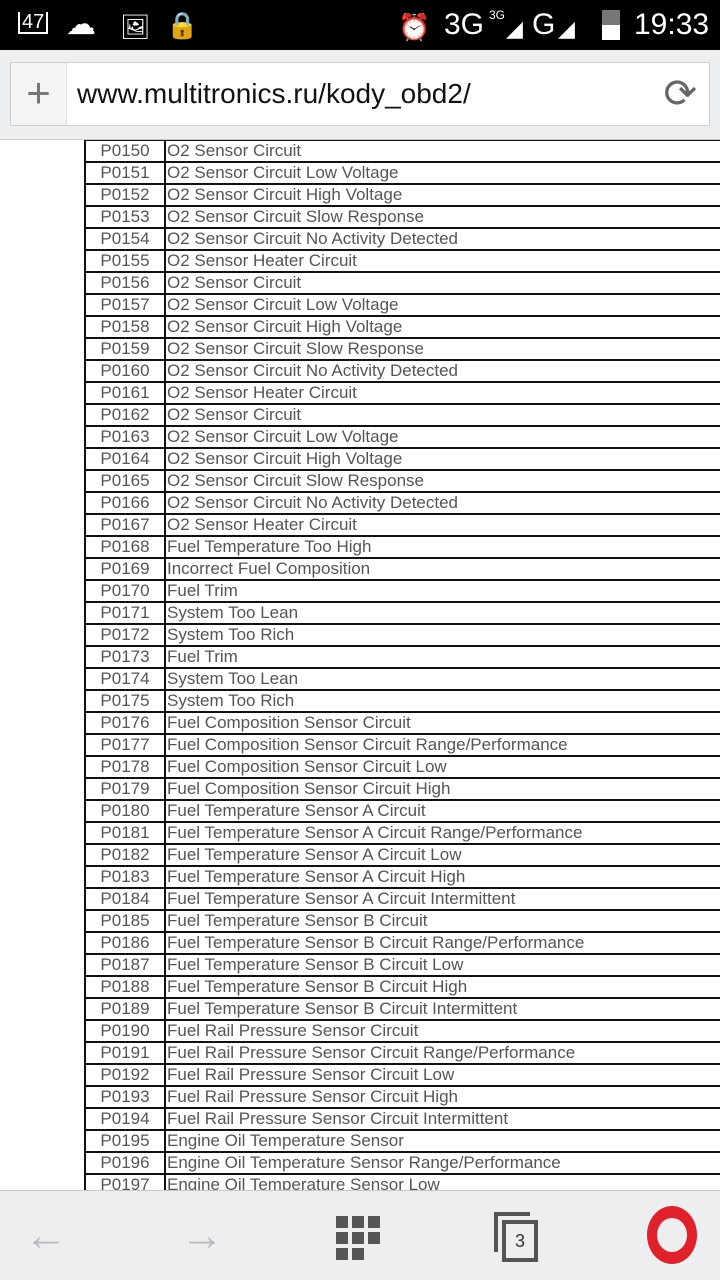 The height and width of the screenshot is (1280, 720). I want to click on code-cell: P0197, so click(125, 1181).